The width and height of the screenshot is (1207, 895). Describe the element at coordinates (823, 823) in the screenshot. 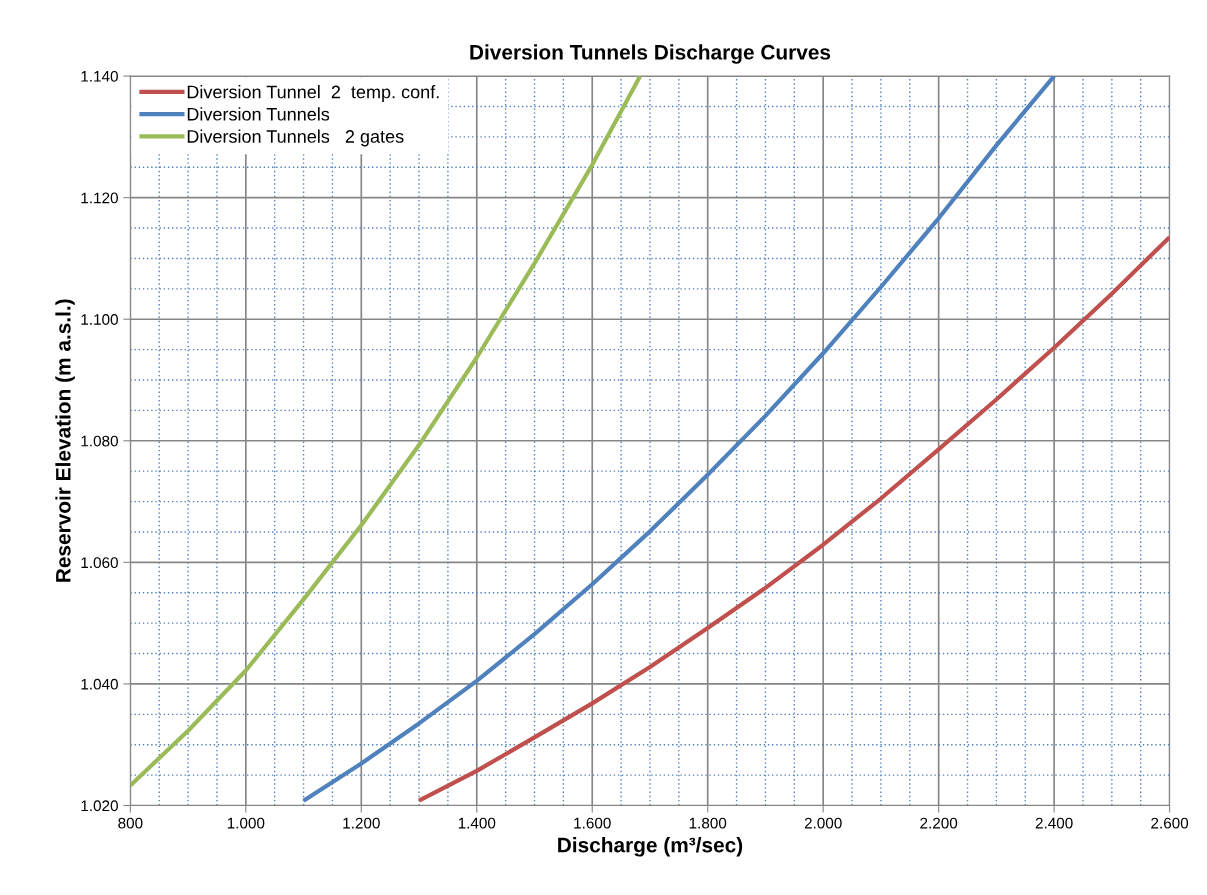

I see `x-tick-label: 2.000` at that location.